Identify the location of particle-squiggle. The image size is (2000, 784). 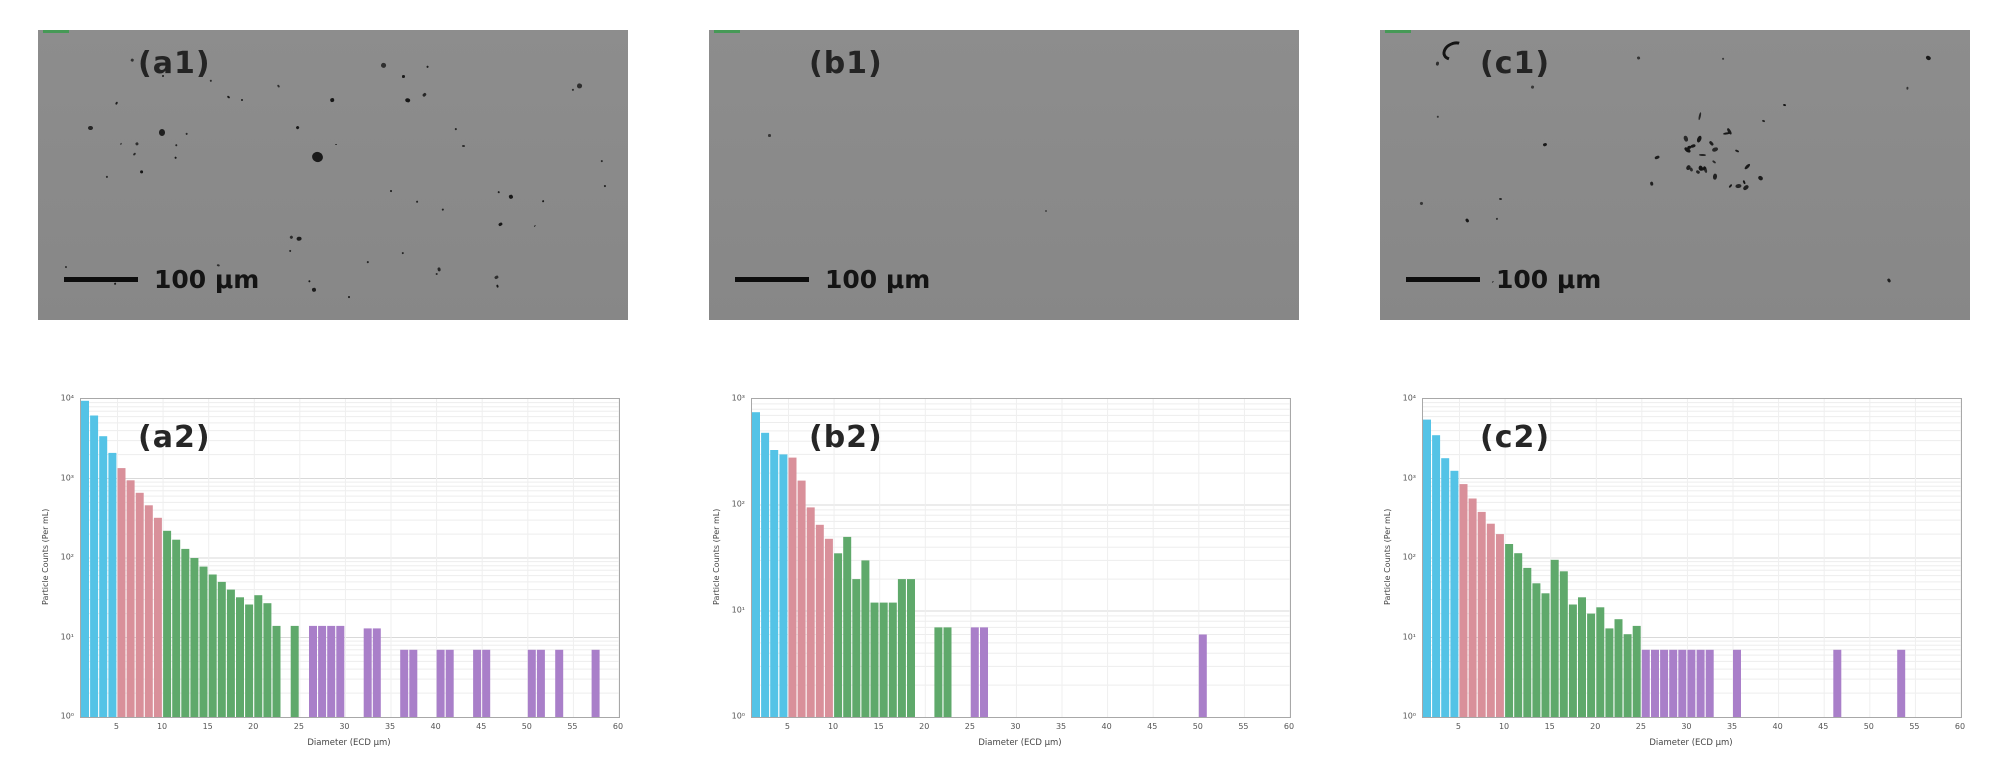
(1454, 50).